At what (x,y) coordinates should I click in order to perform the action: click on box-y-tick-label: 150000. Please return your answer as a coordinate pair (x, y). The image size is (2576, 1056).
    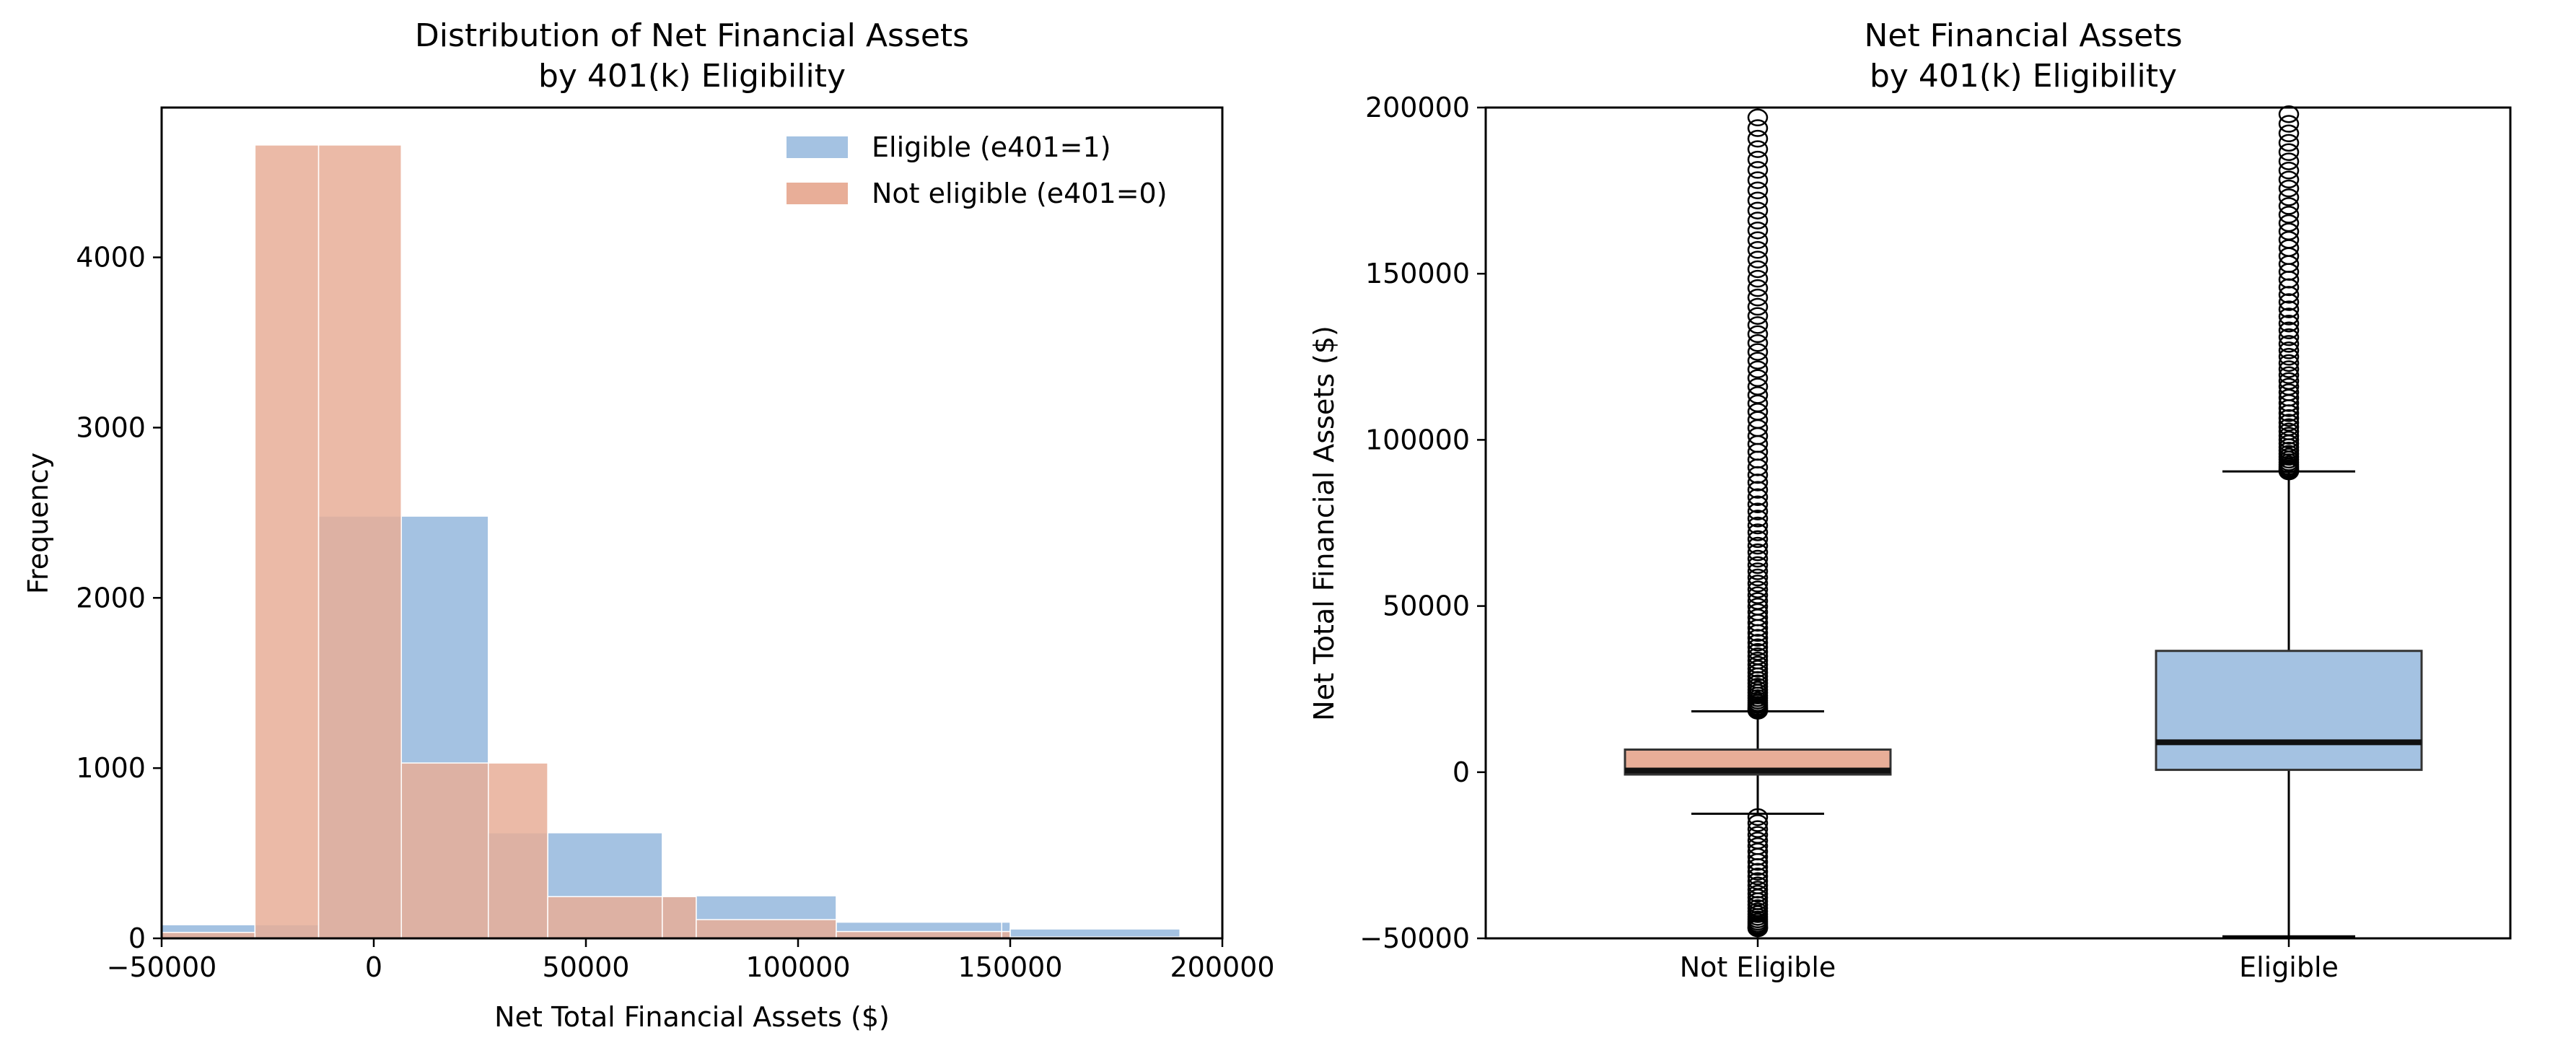
    Looking at the image, I should click on (1417, 273).